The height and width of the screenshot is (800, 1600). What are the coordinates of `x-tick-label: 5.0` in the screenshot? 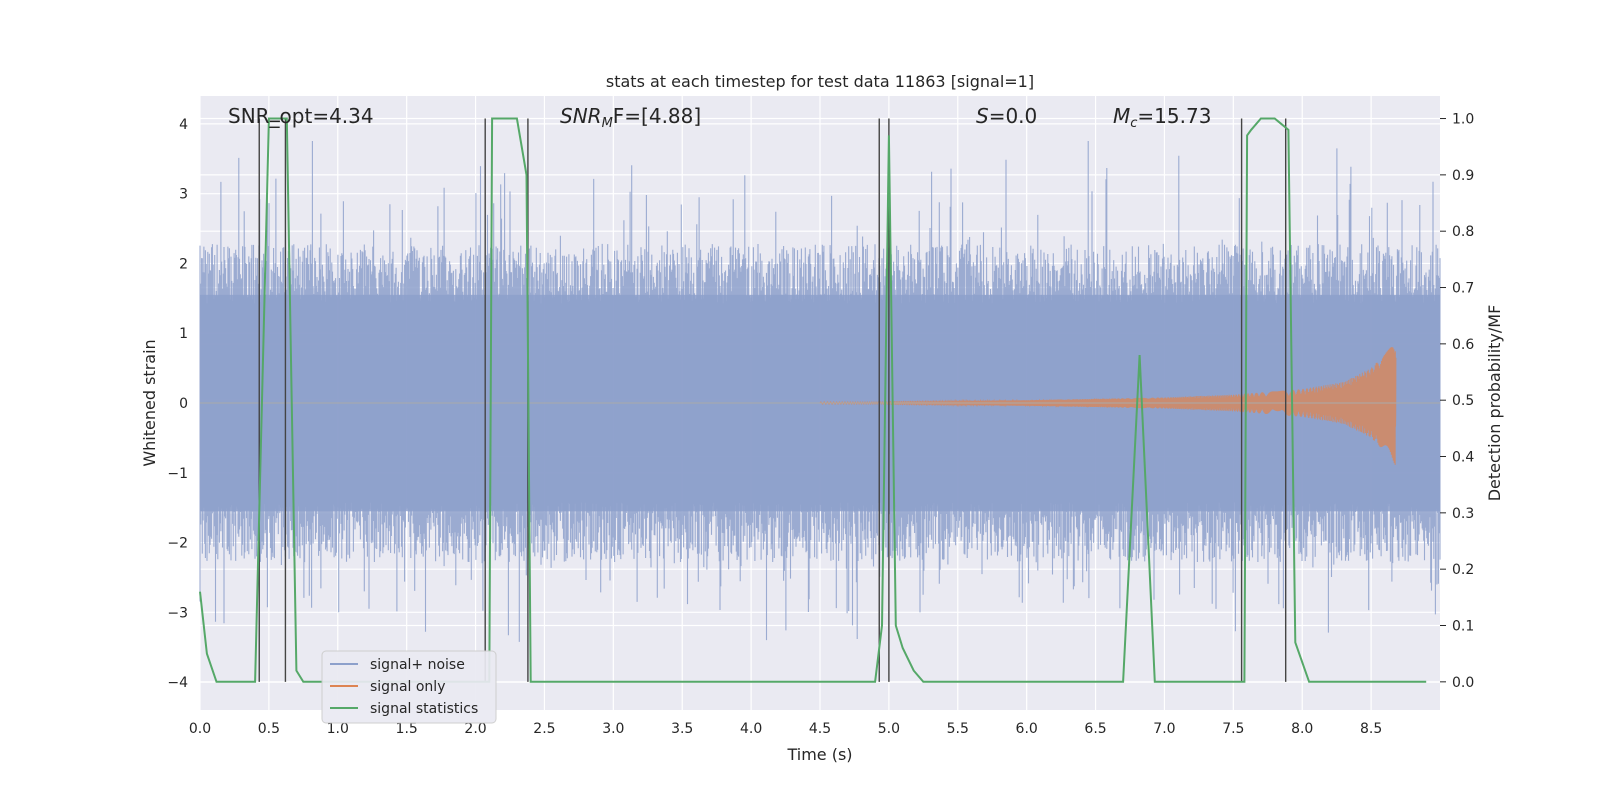 It's located at (889, 729).